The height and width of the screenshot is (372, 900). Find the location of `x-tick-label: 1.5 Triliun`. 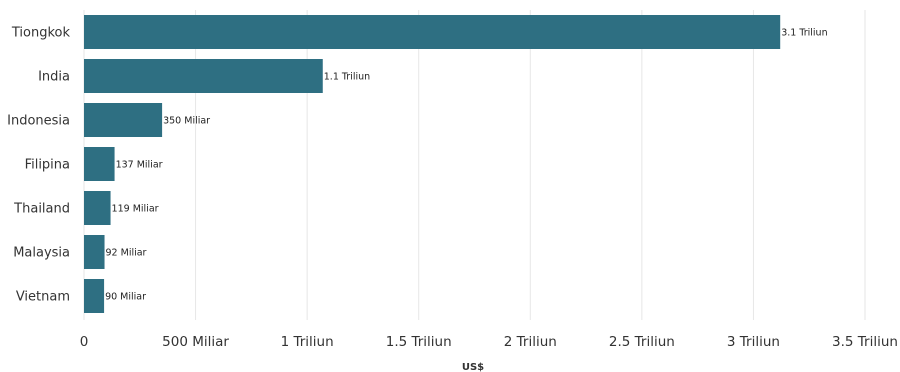

x-tick-label: 1.5 Triliun is located at coordinates (419, 342).